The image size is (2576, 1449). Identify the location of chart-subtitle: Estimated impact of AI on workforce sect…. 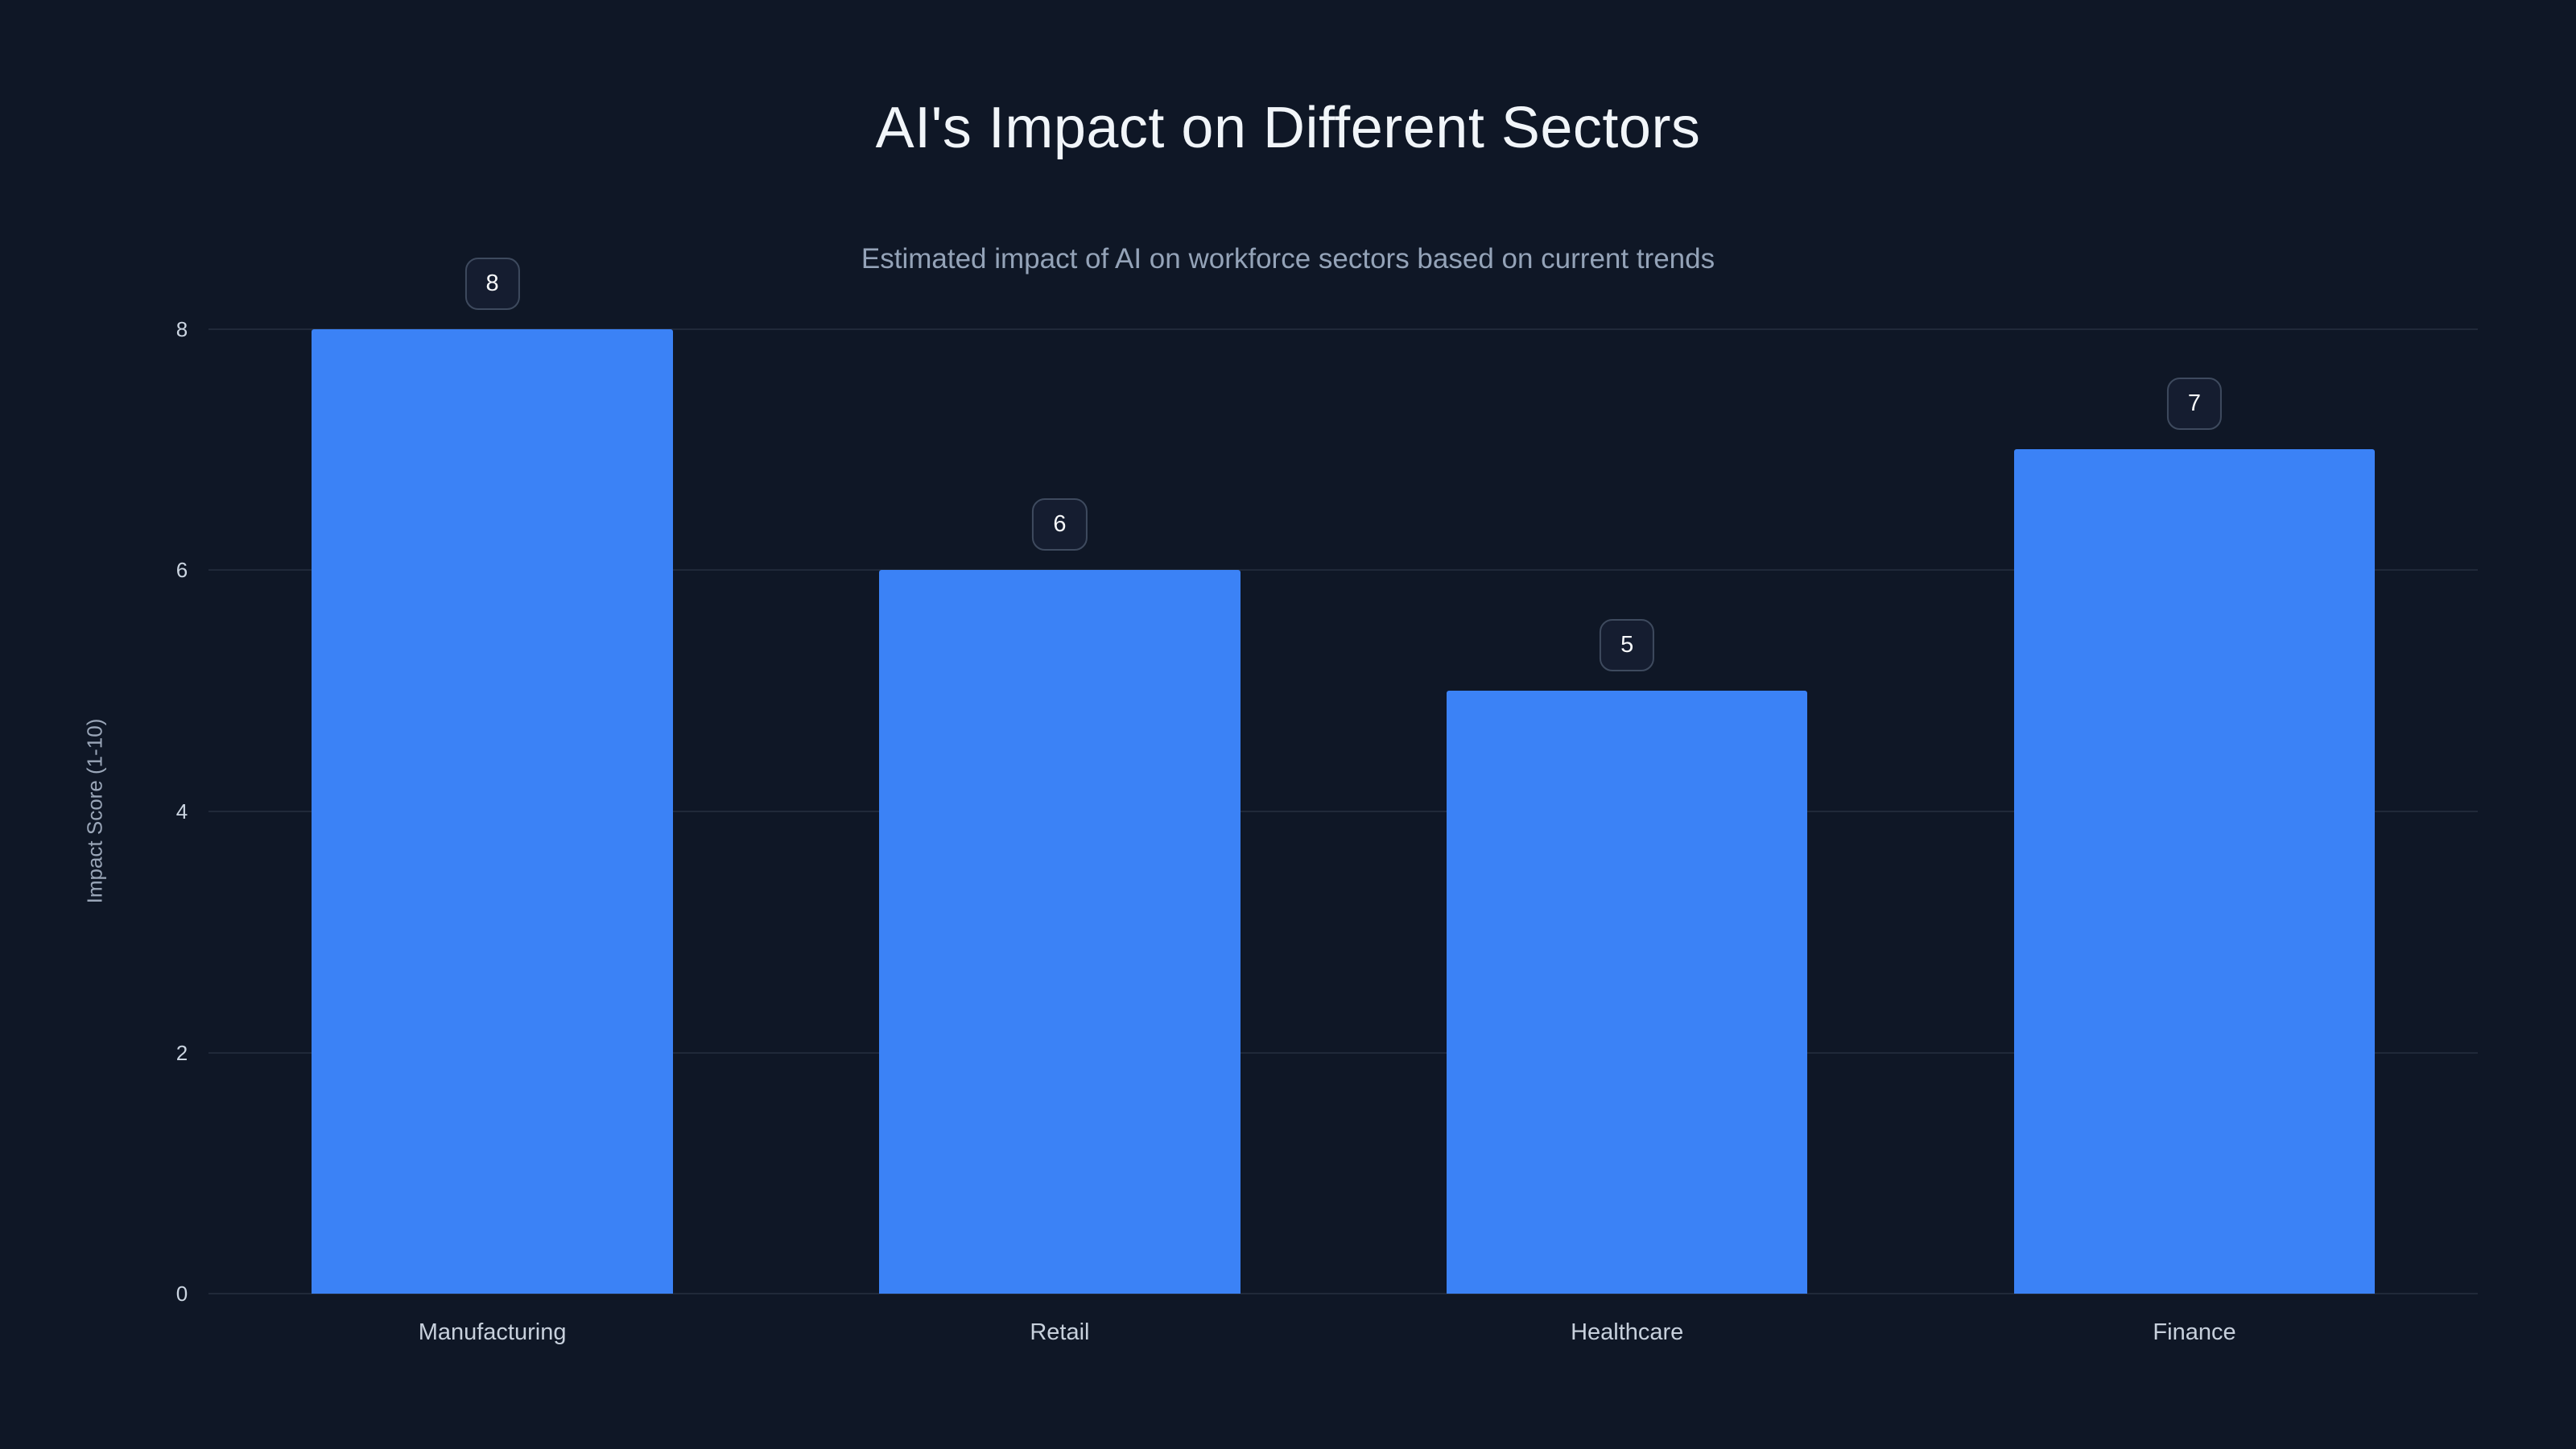
(1288, 259).